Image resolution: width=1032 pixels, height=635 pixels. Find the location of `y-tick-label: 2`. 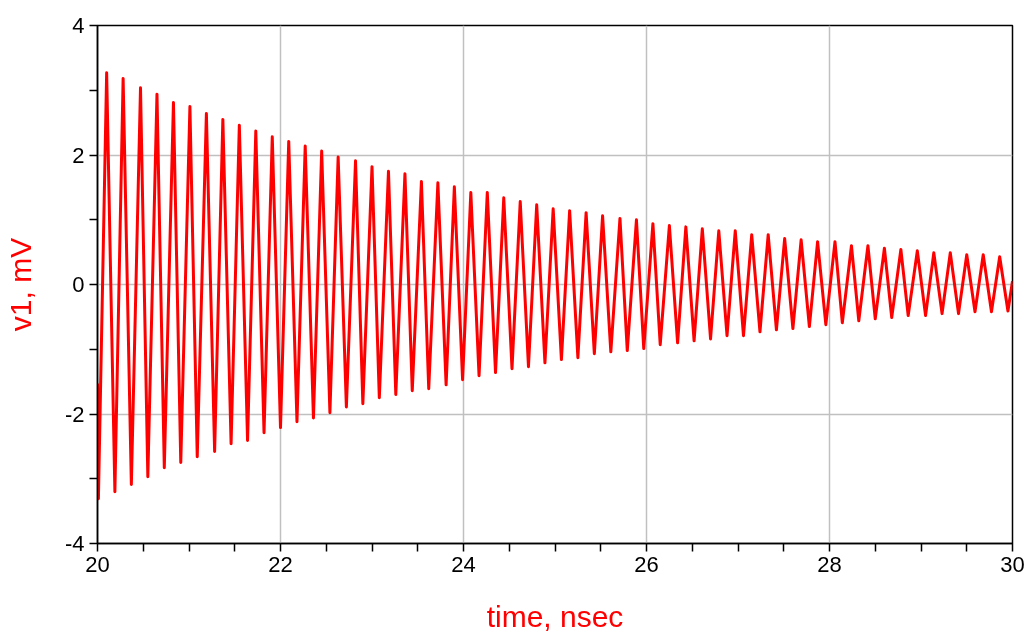

y-tick-label: 2 is located at coordinates (78, 155).